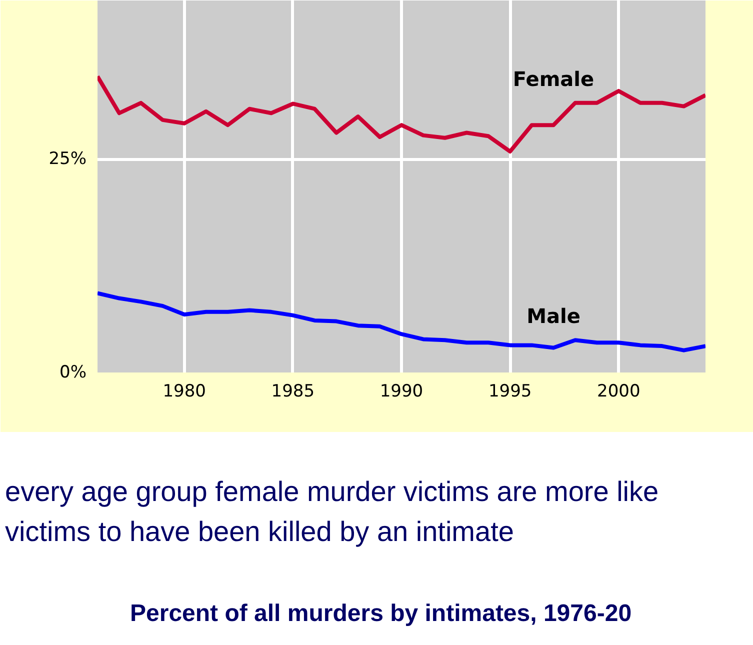 Image resolution: width=753 pixels, height=645 pixels. Describe the element at coordinates (259, 531) in the screenshot. I see `text: victims to have been killed by an intimate` at that location.